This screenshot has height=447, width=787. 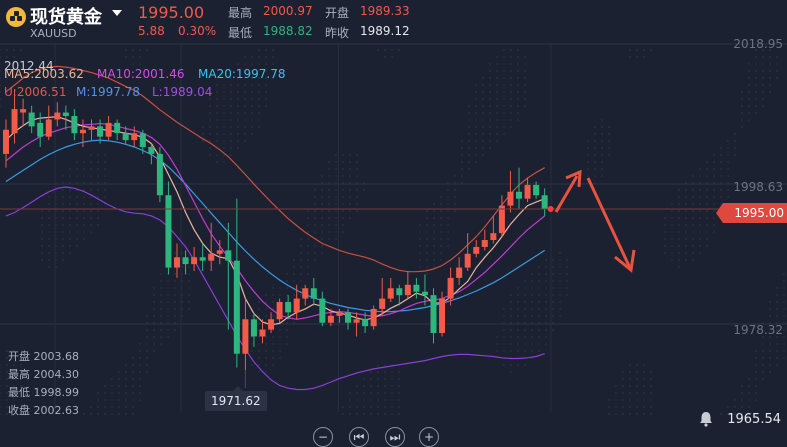 What do you see at coordinates (395, 437) in the screenshot?
I see `scroll-end-button: ⏭` at bounding box center [395, 437].